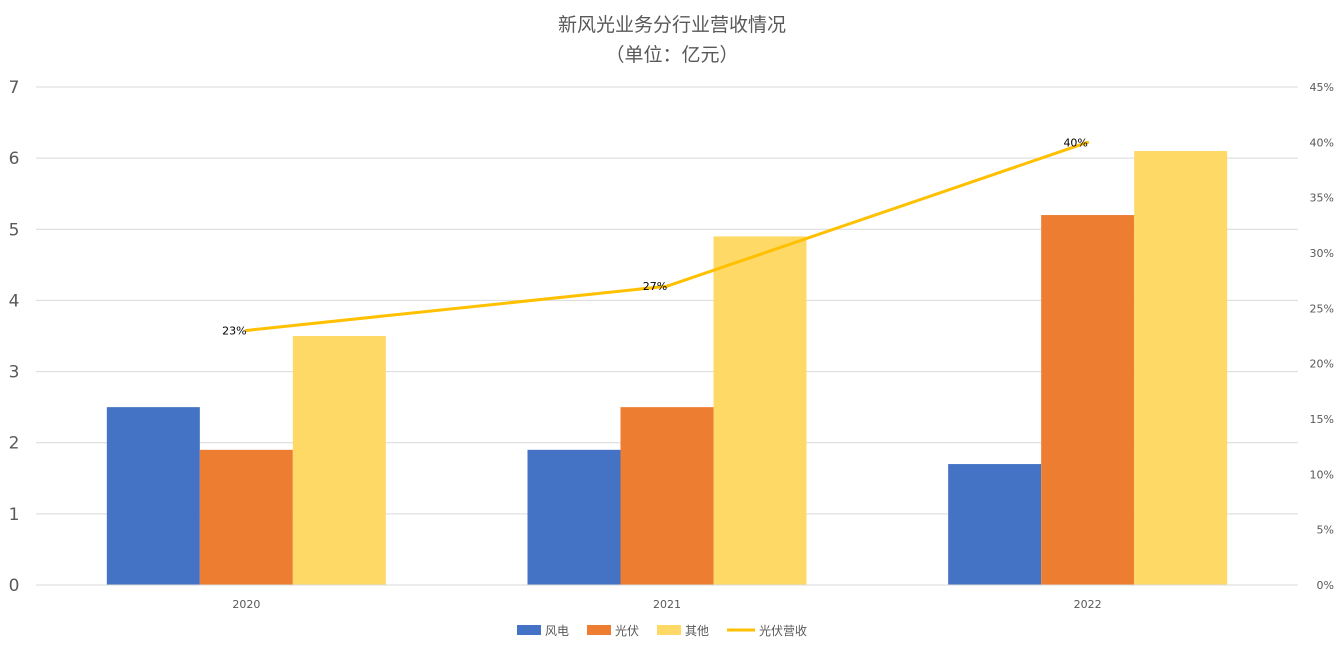 The height and width of the screenshot is (655, 1344). I want to click on line-data-label: 27%, so click(655, 286).